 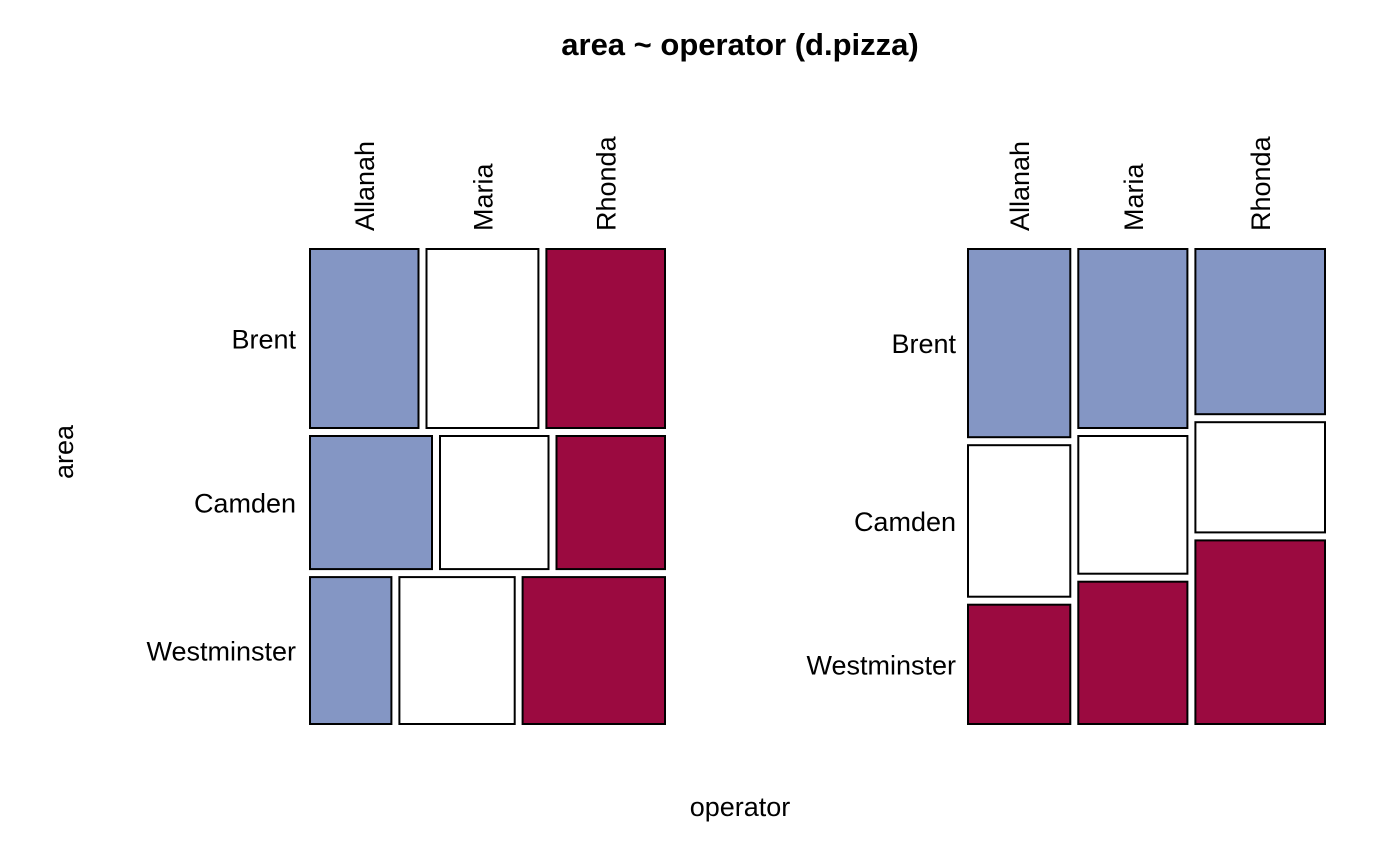 What do you see at coordinates (593, 650) in the screenshot?
I see `tile-left-westminster-rhonda` at bounding box center [593, 650].